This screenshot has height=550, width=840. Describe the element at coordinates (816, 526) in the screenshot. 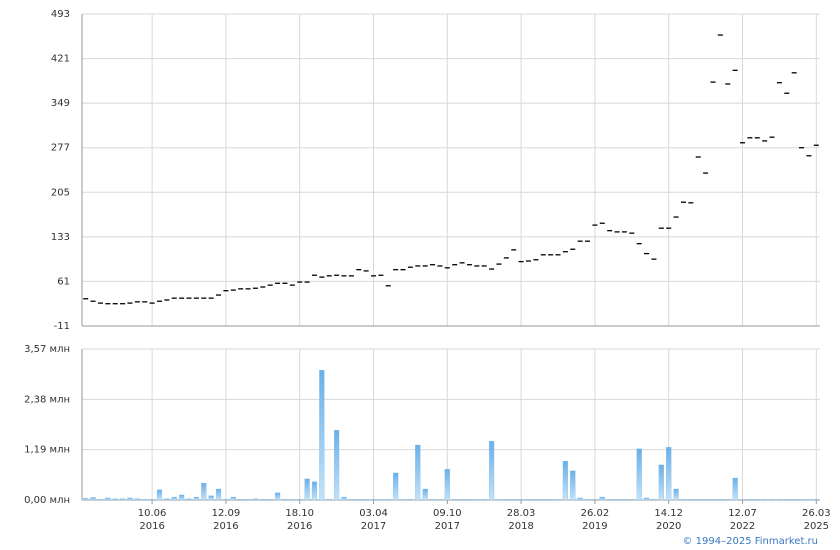

I see `x-tick-label-line: 2025` at that location.